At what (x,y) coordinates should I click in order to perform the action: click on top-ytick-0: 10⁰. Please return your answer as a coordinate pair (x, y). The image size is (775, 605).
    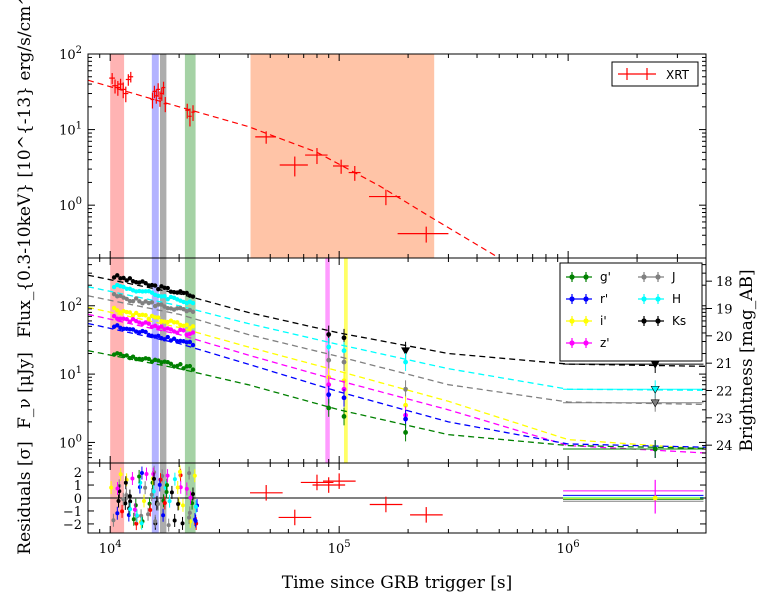
    Looking at the image, I should click on (70, 205).